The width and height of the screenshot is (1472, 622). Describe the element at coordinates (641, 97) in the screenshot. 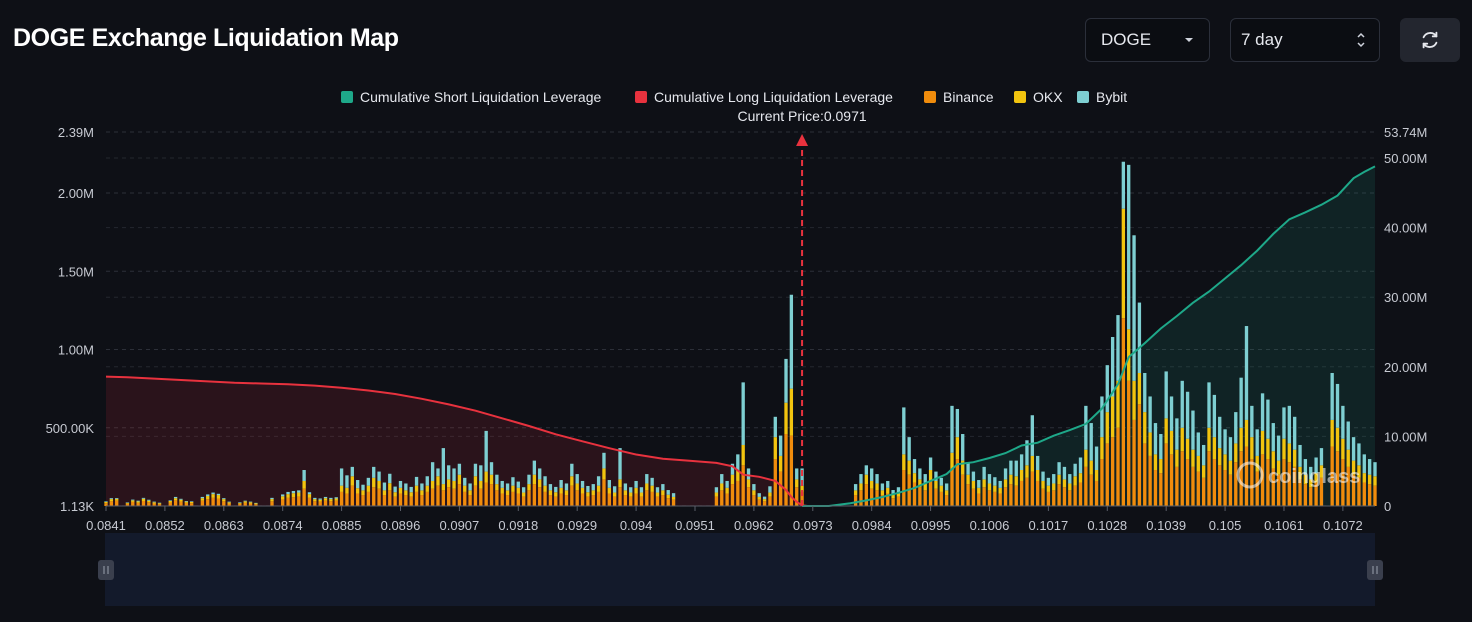

I see `legend-swatch` at that location.